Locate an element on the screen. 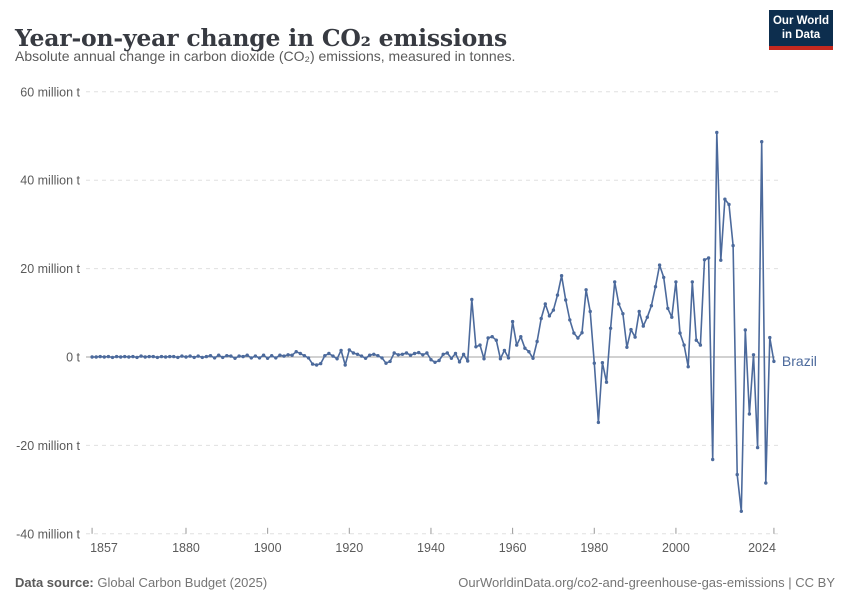 This screenshot has height=600, width=850. x-axis-tick-label: 1940 is located at coordinates (431, 548).